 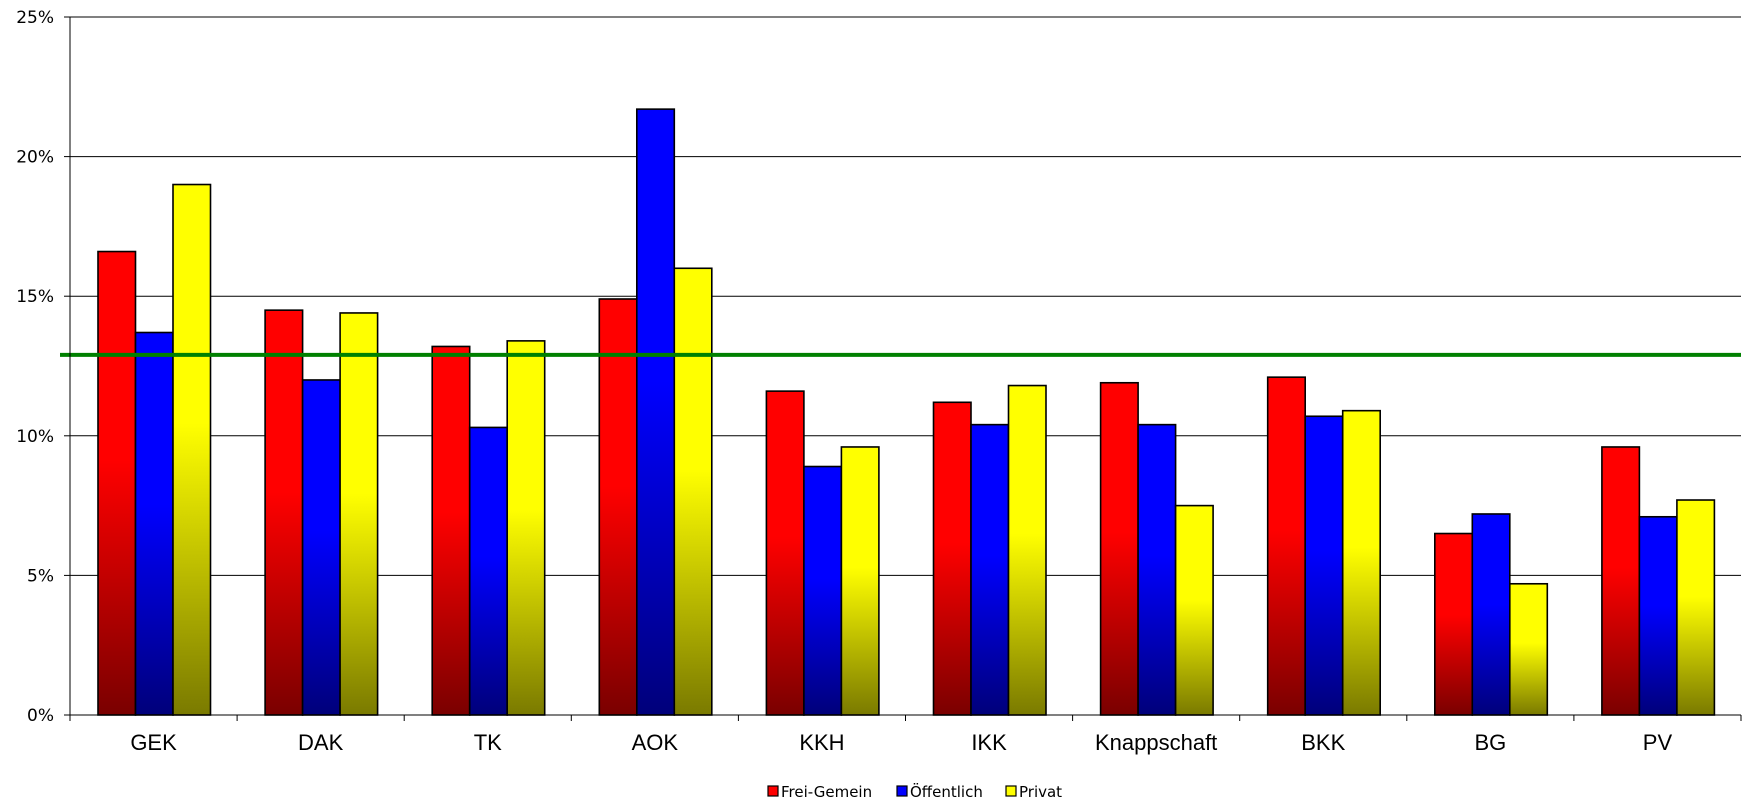 What do you see at coordinates (1658, 742) in the screenshot?
I see `x-tick-label: PV` at bounding box center [1658, 742].